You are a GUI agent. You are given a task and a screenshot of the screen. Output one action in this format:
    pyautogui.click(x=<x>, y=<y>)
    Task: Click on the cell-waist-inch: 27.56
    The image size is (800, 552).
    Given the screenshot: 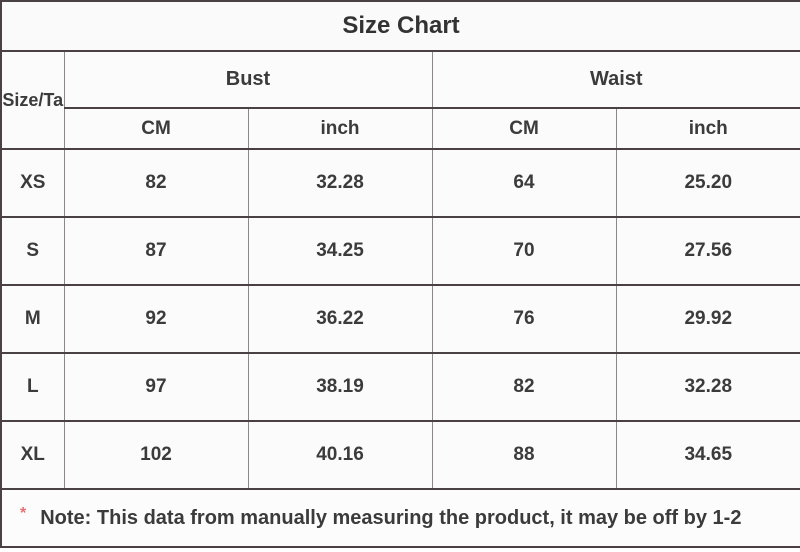 What is the action you would take?
    pyautogui.click(x=707, y=251)
    